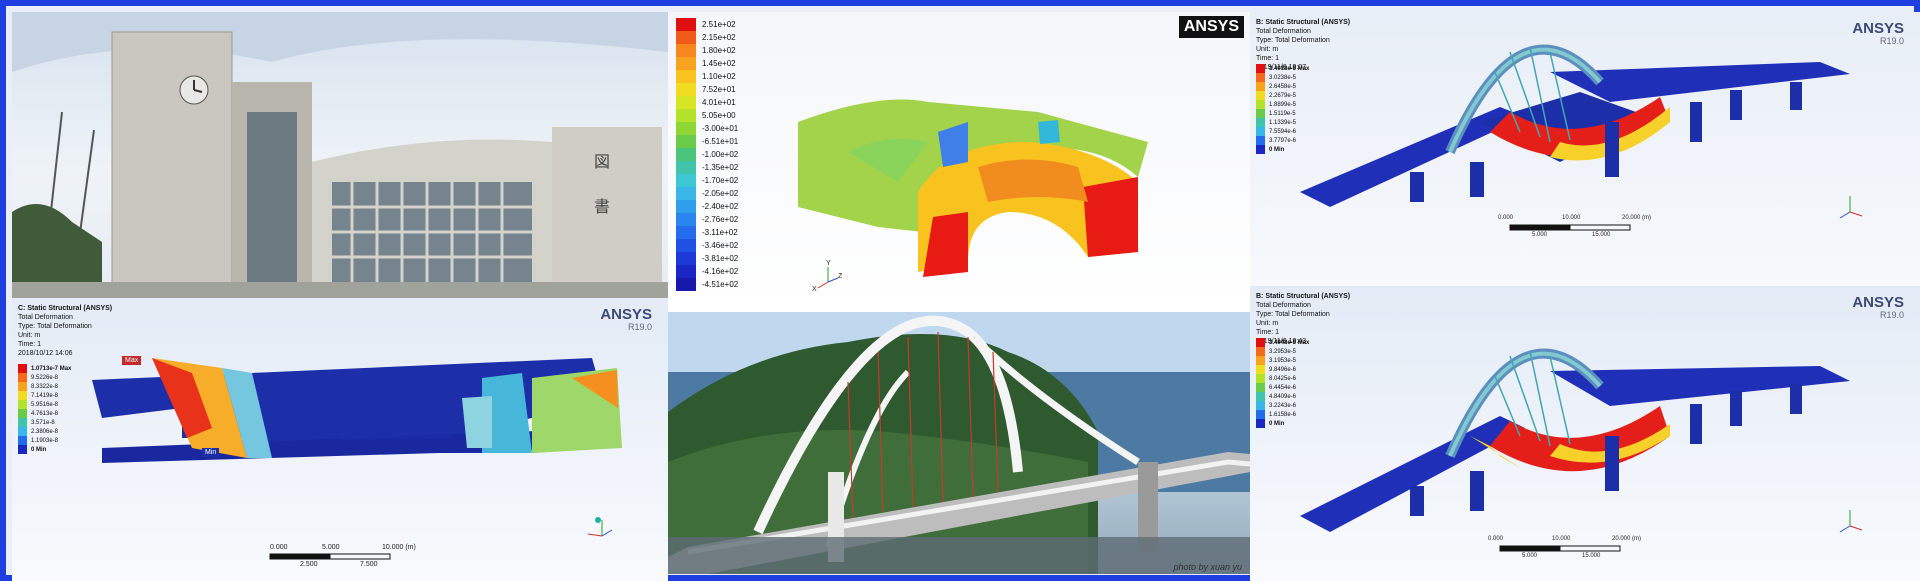  I want to click on legend-row: 3.4948e-5 Max, so click(1282, 342).